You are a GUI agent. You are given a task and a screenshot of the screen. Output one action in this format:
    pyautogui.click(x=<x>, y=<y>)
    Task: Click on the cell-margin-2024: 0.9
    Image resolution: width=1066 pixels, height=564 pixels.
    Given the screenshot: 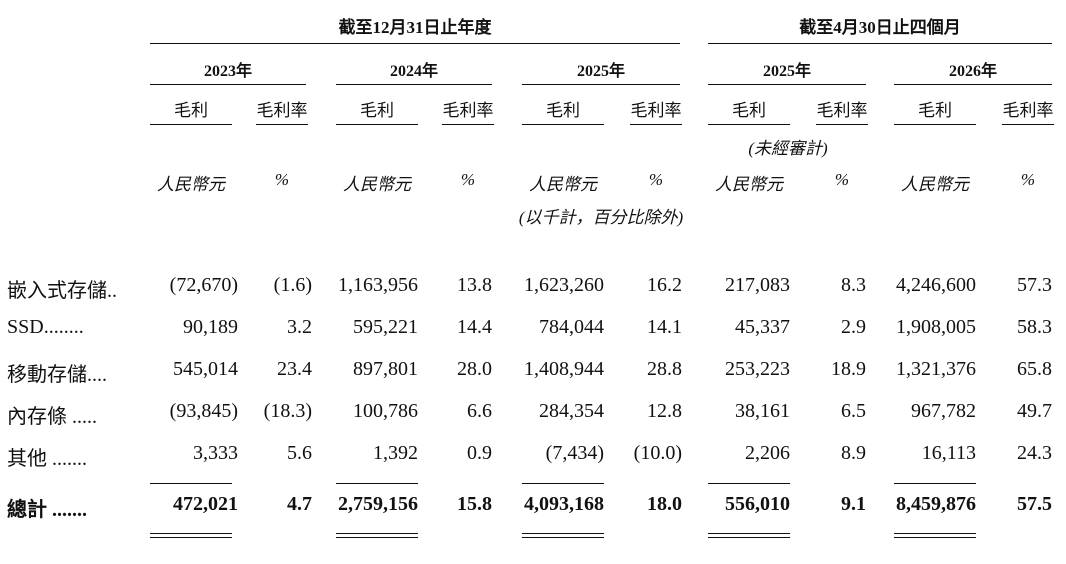 What is the action you would take?
    pyautogui.click(x=479, y=453)
    